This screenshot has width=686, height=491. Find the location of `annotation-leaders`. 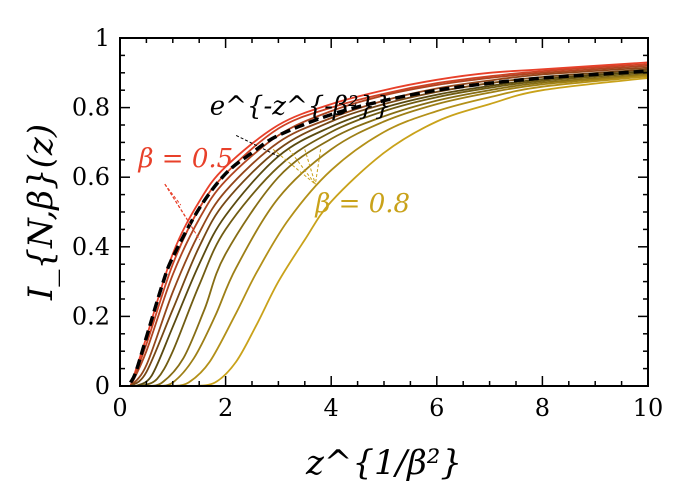

annotation-leaders is located at coordinates (243, 187).